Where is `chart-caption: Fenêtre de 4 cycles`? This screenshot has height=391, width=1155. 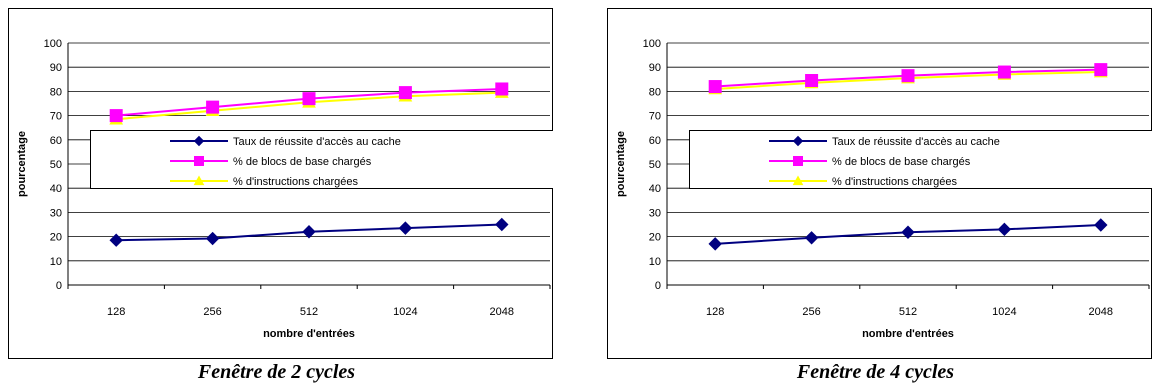 chart-caption: Fenêtre de 4 cycles is located at coordinates (875, 372).